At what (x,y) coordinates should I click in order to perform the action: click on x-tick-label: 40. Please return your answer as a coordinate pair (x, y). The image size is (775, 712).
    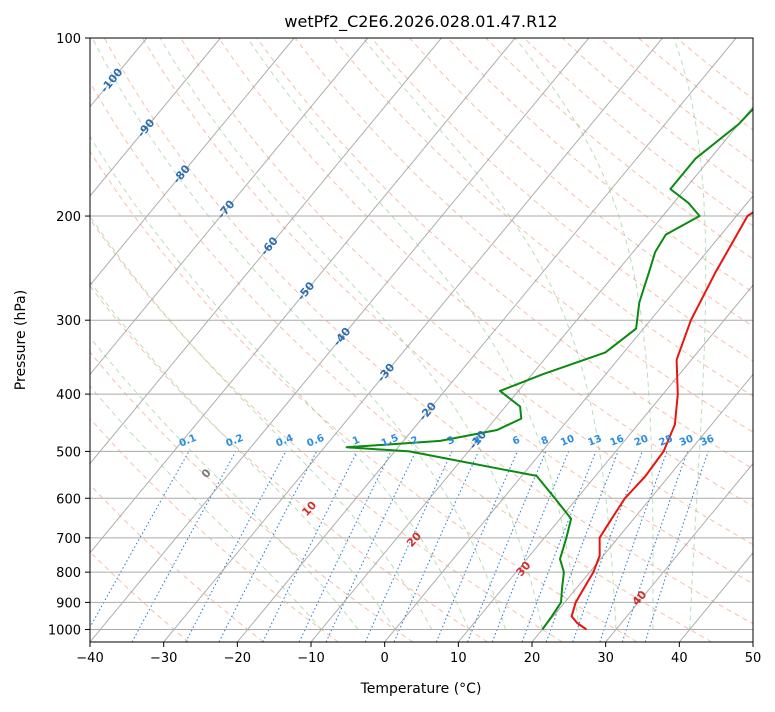
    Looking at the image, I should click on (679, 658).